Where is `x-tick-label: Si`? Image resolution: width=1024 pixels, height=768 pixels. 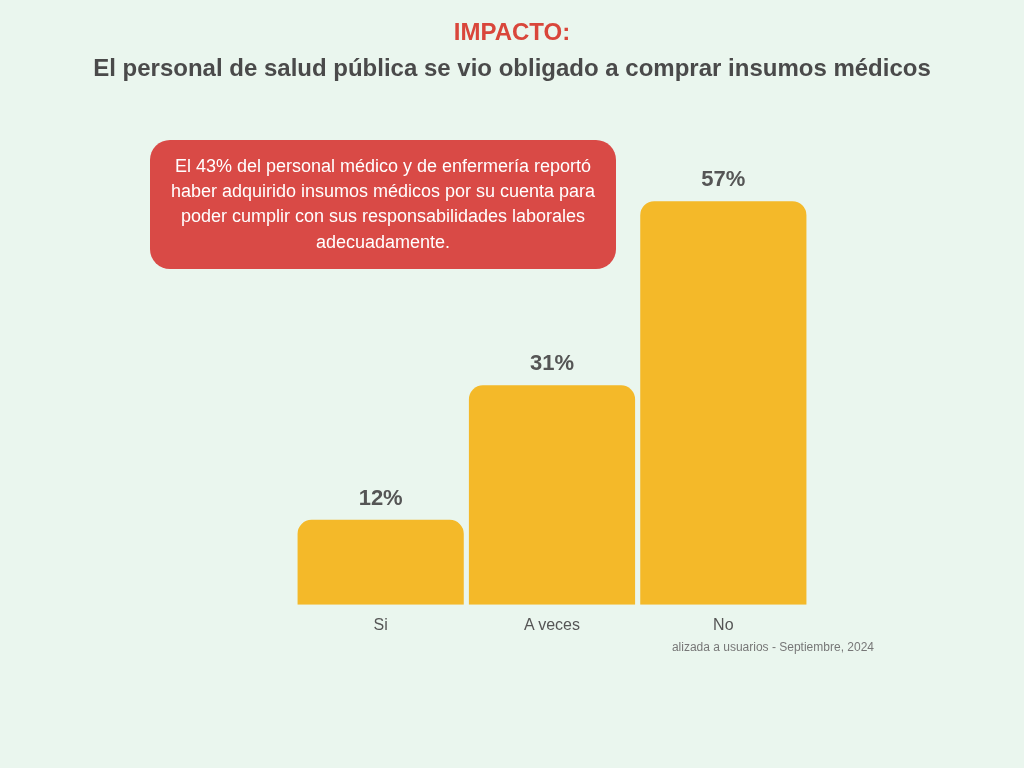 x-tick-label: Si is located at coordinates (380, 624).